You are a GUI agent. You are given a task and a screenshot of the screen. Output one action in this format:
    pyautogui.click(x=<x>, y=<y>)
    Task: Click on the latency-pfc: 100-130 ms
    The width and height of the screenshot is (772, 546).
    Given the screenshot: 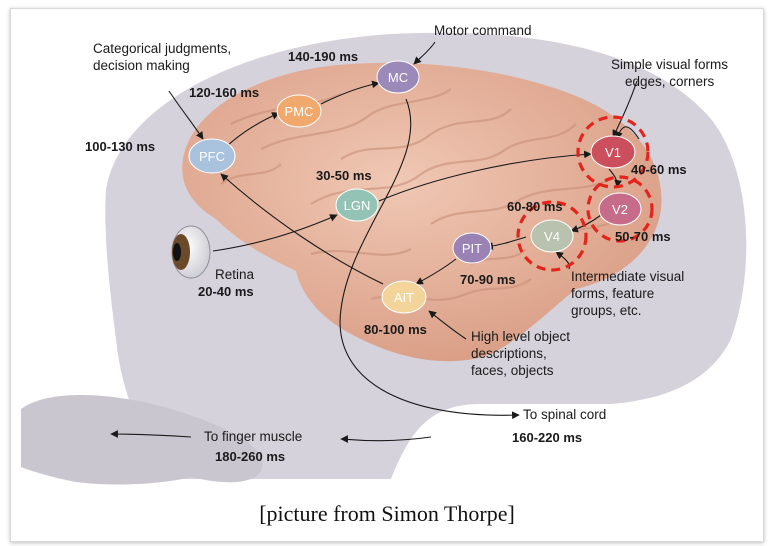 What is the action you would take?
    pyautogui.click(x=120, y=146)
    